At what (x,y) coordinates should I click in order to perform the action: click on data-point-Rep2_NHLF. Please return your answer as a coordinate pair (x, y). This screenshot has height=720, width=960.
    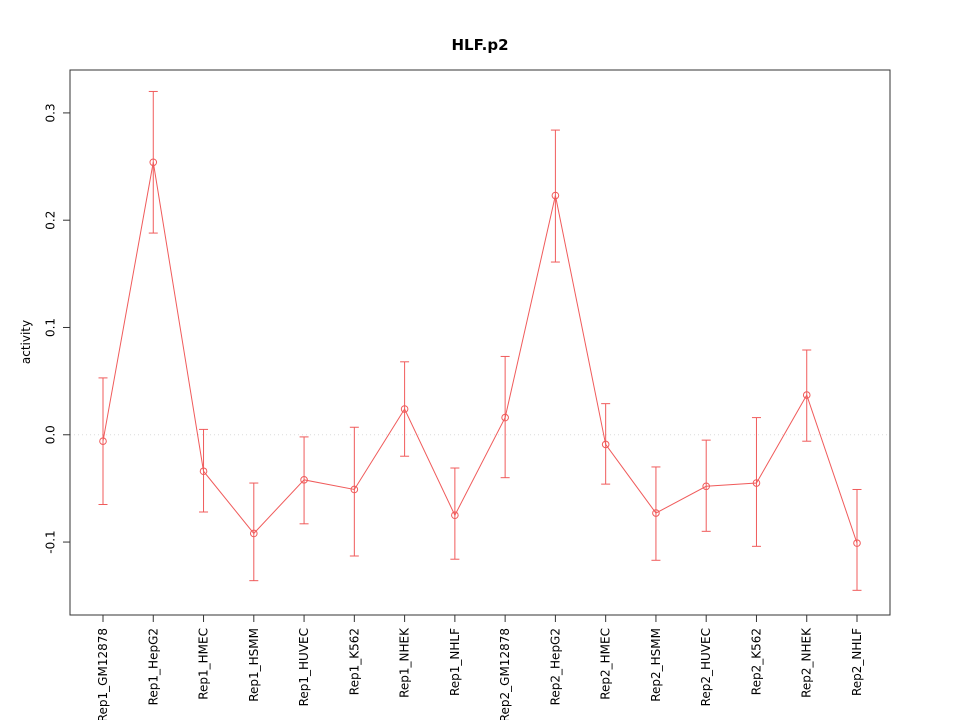
    Looking at the image, I should click on (857, 543).